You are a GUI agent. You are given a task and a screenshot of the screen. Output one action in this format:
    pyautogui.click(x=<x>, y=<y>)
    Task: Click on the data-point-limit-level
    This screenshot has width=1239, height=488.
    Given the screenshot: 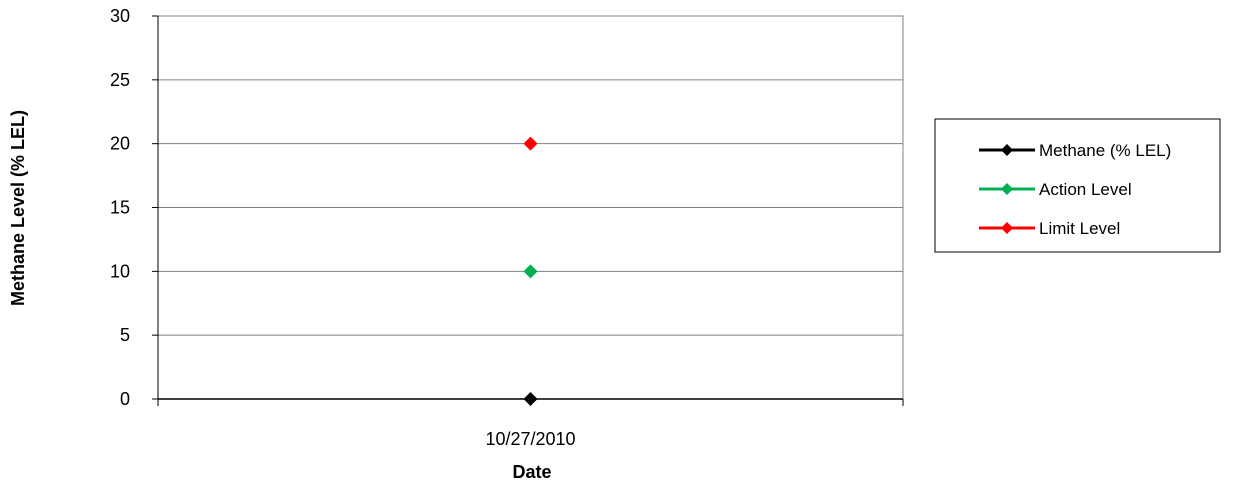 What is the action you would take?
    pyautogui.click(x=530, y=143)
    